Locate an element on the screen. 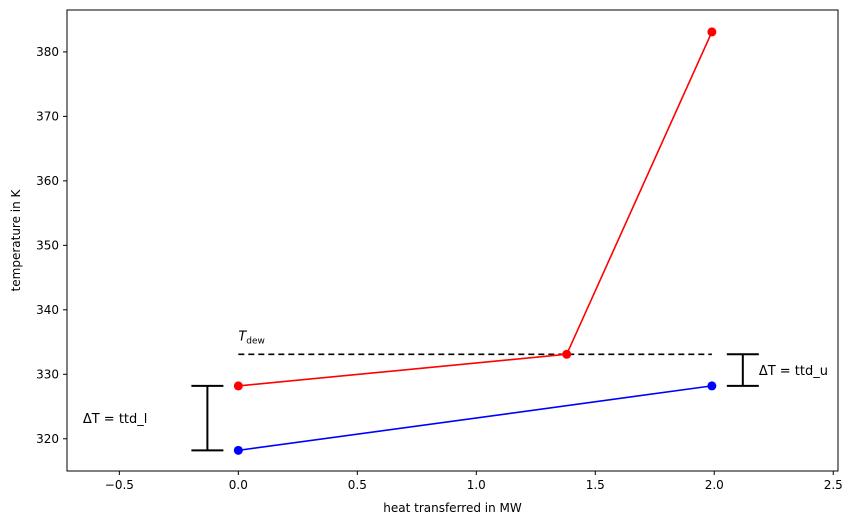  x-axis-label: heat transferred in MW is located at coordinates (452, 508).